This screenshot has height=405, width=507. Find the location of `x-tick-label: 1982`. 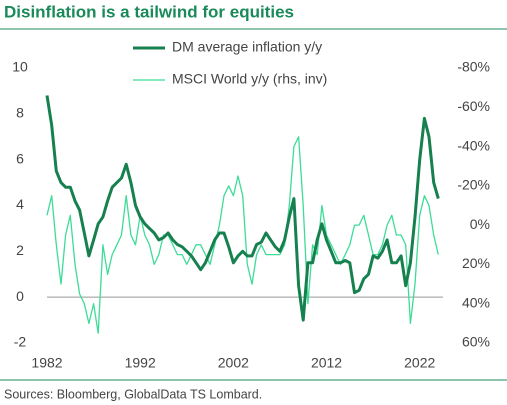

x-tick-label: 1982 is located at coordinates (46, 363).